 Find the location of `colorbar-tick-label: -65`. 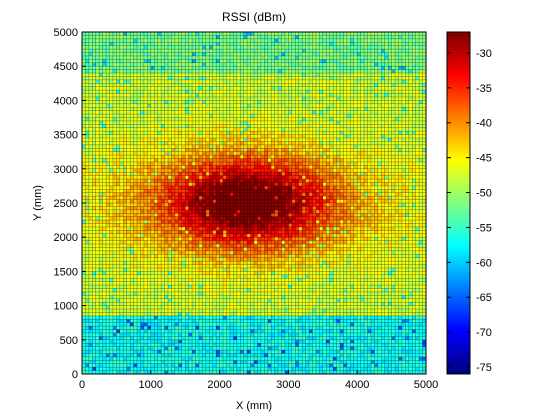

colorbar-tick-label: -65 is located at coordinates (484, 298).